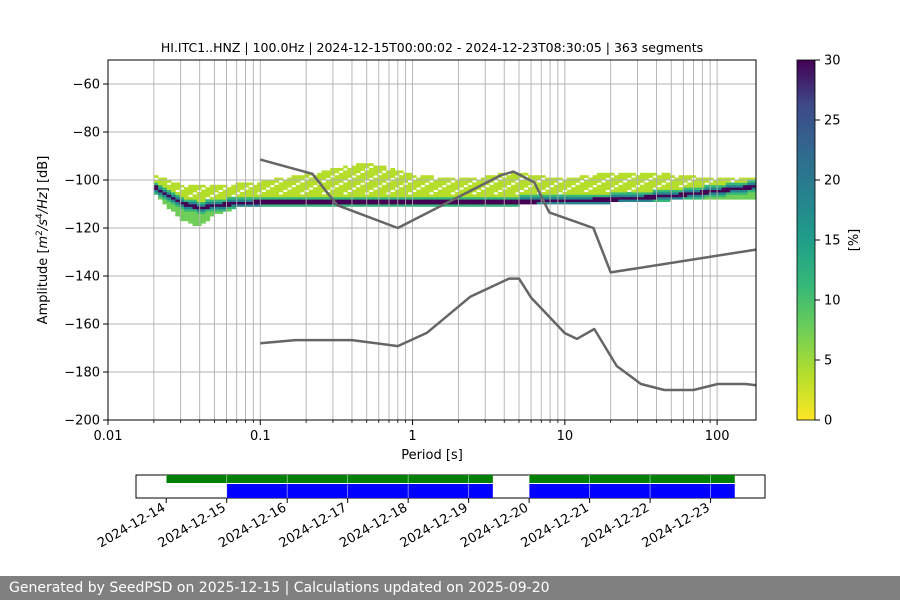 Image resolution: width=900 pixels, height=600 pixels. I want to click on x-tick-label: 10, so click(565, 436).